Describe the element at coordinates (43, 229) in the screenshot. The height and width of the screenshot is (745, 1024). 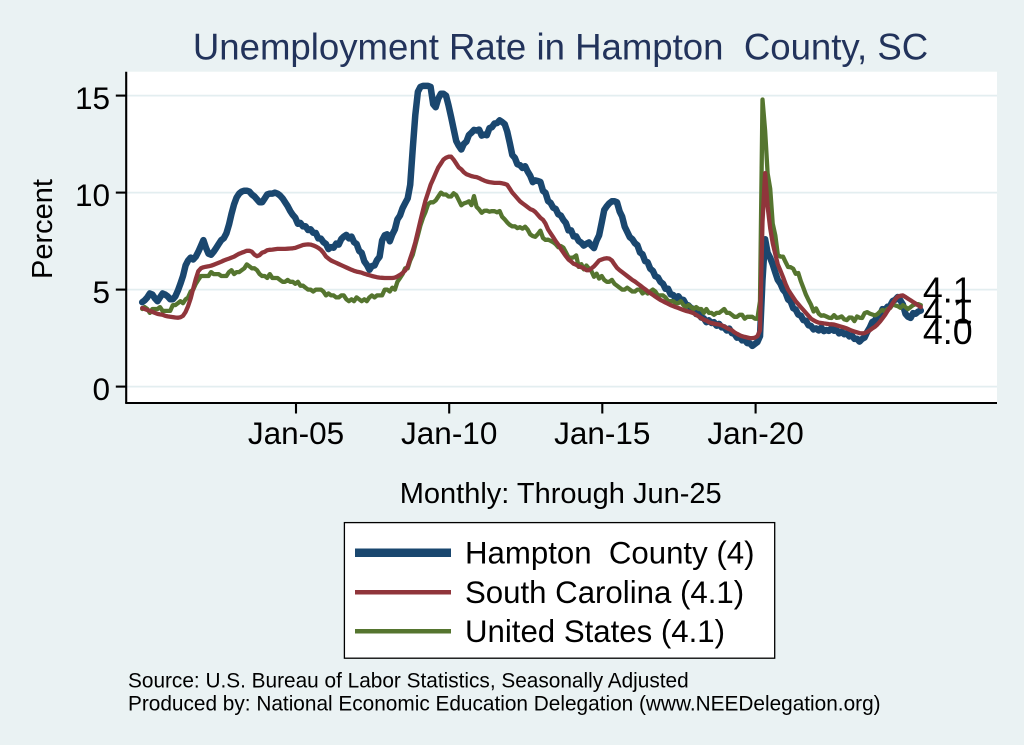
I see `svg-text: Percent` at that location.